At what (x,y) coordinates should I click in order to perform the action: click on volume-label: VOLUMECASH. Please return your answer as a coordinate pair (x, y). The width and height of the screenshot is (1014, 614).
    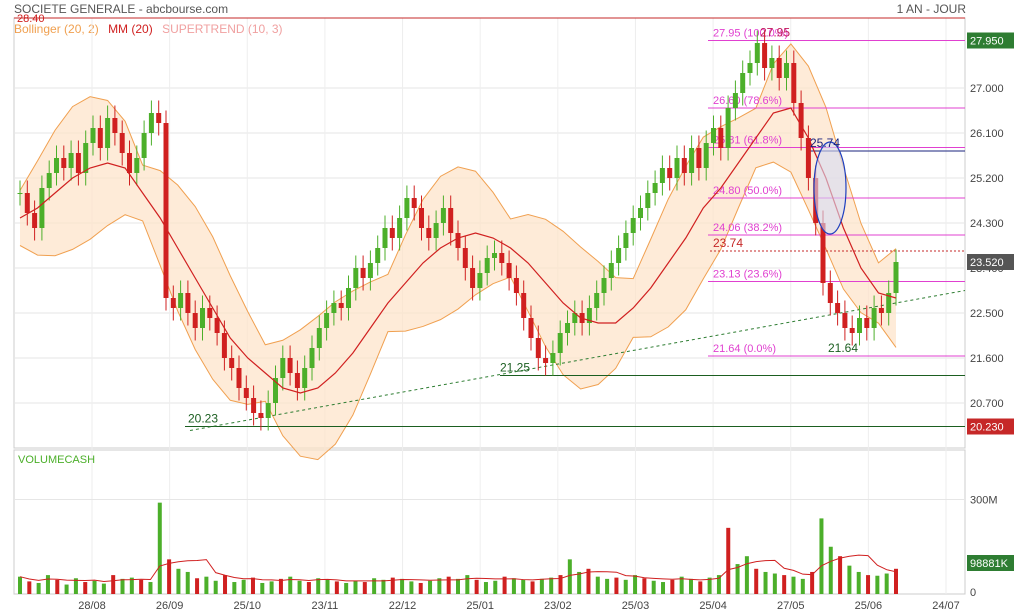
    Looking at the image, I should click on (56, 460).